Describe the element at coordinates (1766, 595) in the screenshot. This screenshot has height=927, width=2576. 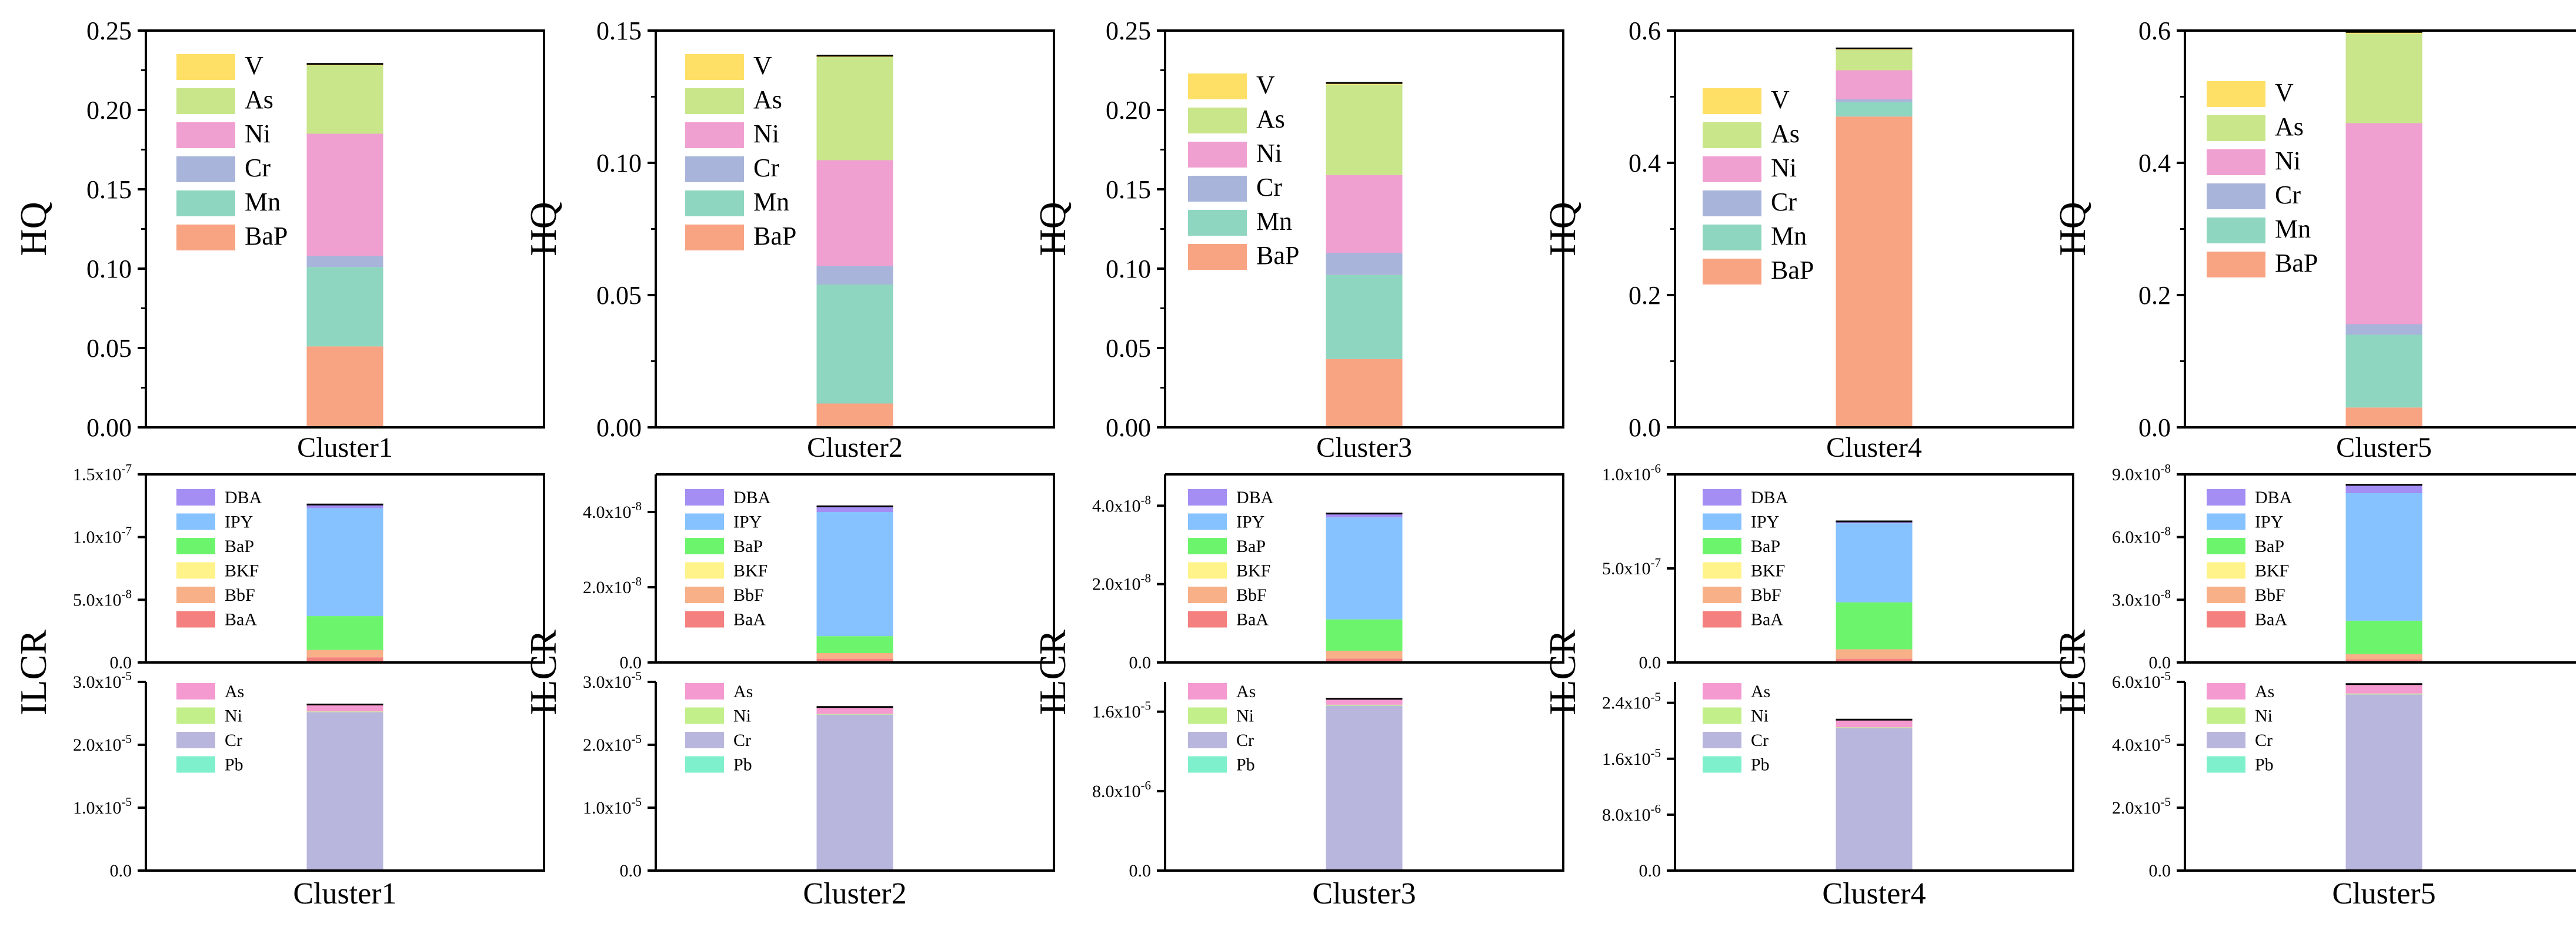
I see `legend-label-bbf: BbF` at that location.